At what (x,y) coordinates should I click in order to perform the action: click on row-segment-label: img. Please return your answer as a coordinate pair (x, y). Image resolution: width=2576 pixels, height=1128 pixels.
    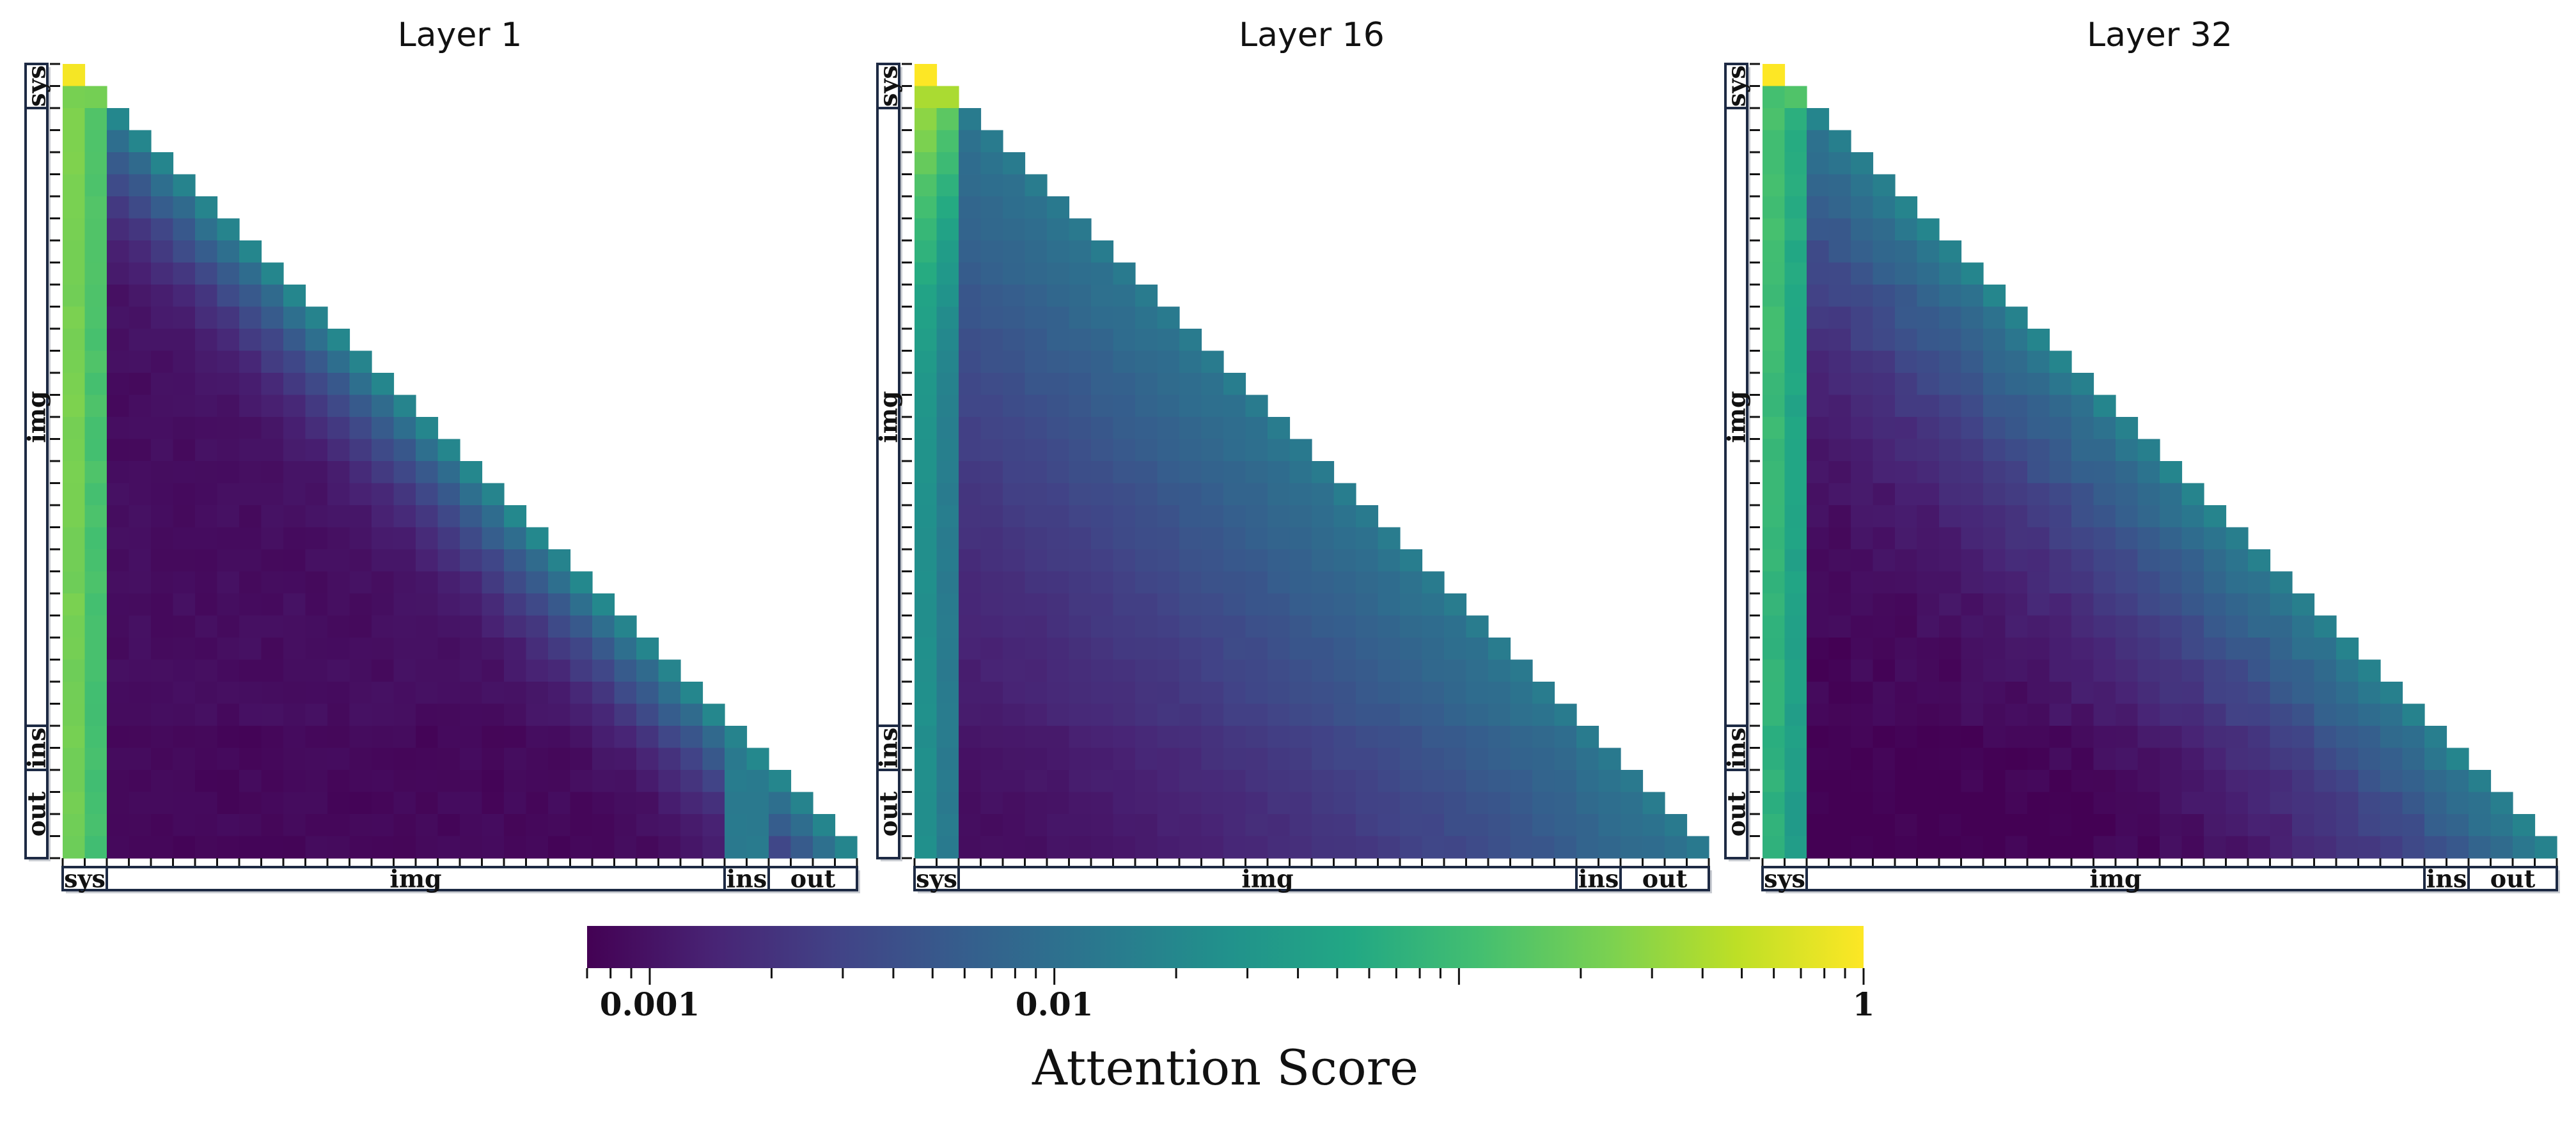
    Looking at the image, I should click on (1736, 417).